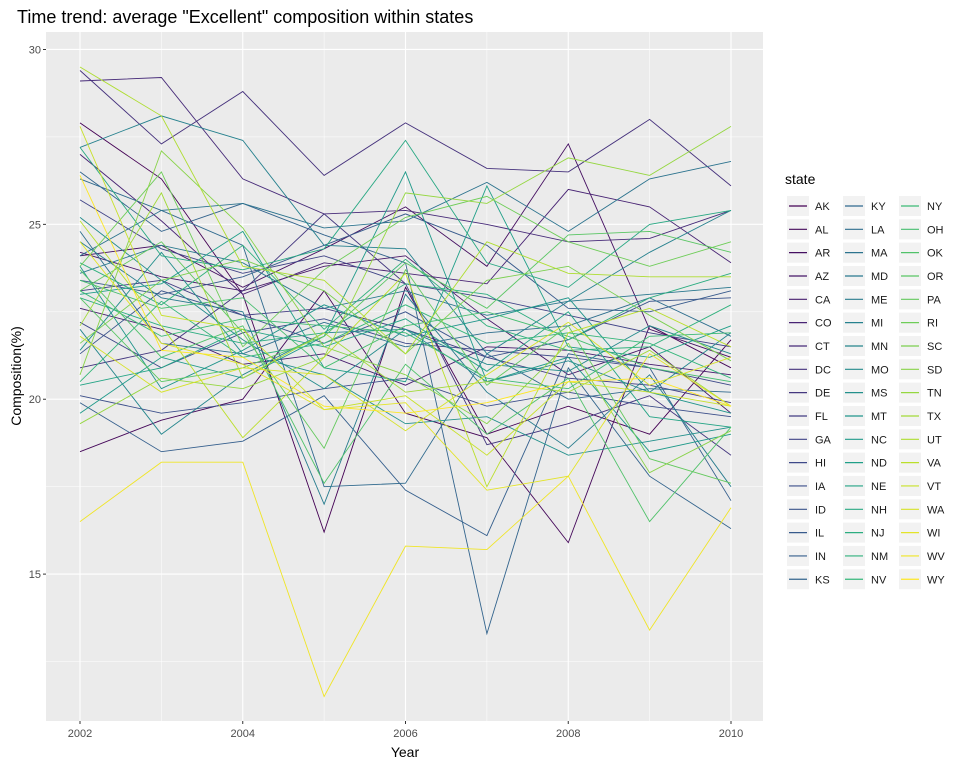 This screenshot has height=768, width=960. What do you see at coordinates (879, 347) in the screenshot?
I see `legend-label-mn: MN` at bounding box center [879, 347].